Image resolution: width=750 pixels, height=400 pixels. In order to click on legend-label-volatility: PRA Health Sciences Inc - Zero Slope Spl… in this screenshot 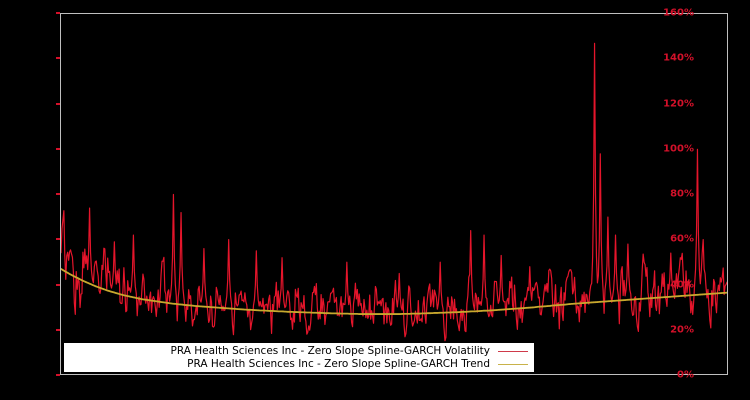, I will do `click(330, 350)`.